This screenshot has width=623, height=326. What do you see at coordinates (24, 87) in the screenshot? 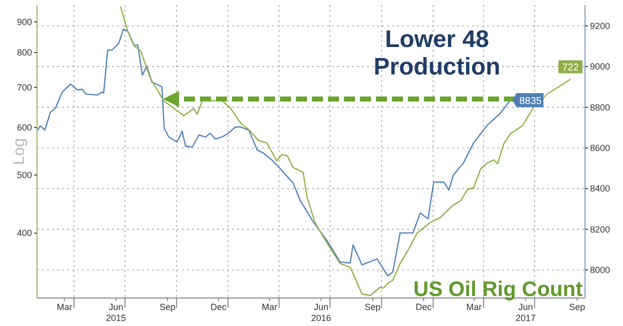
I see `y-tick-label: 700` at bounding box center [24, 87].